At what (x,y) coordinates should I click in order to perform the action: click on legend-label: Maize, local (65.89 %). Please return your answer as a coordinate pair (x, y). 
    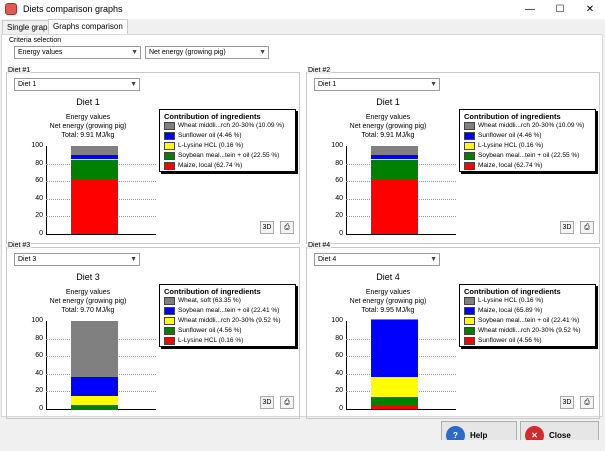
    Looking at the image, I should click on (510, 310).